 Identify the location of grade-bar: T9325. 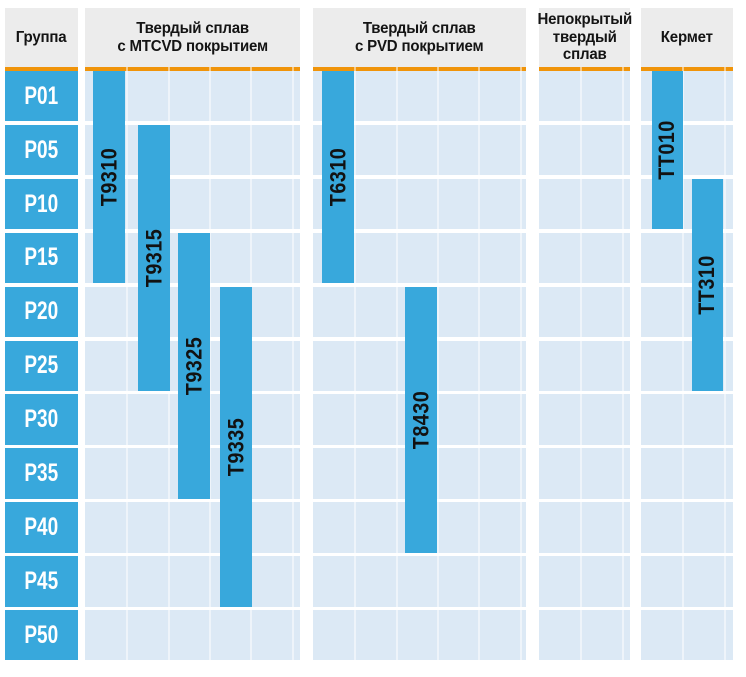
(194, 365).